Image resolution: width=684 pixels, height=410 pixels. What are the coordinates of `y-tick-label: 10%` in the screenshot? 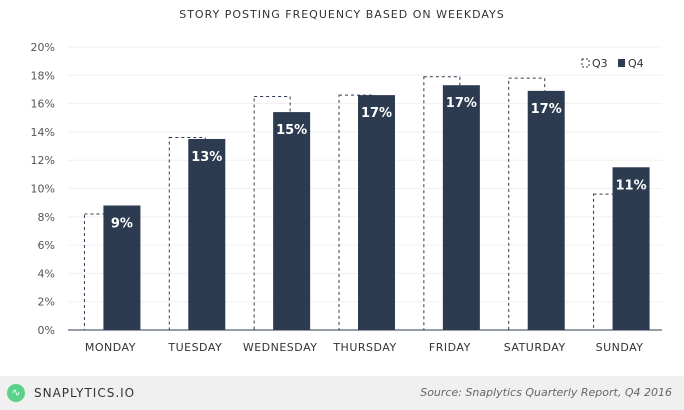 It's located at (43, 189).